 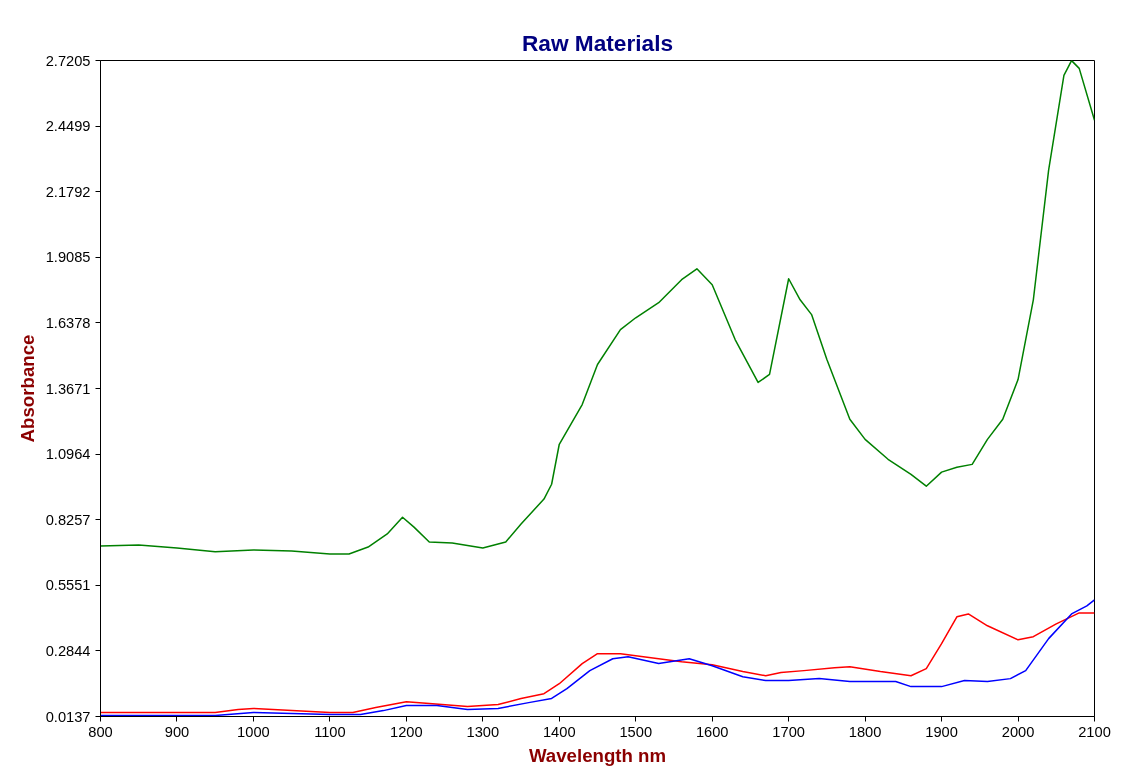 I want to click on y-tick-label: 1.0964, so click(x=68, y=454).